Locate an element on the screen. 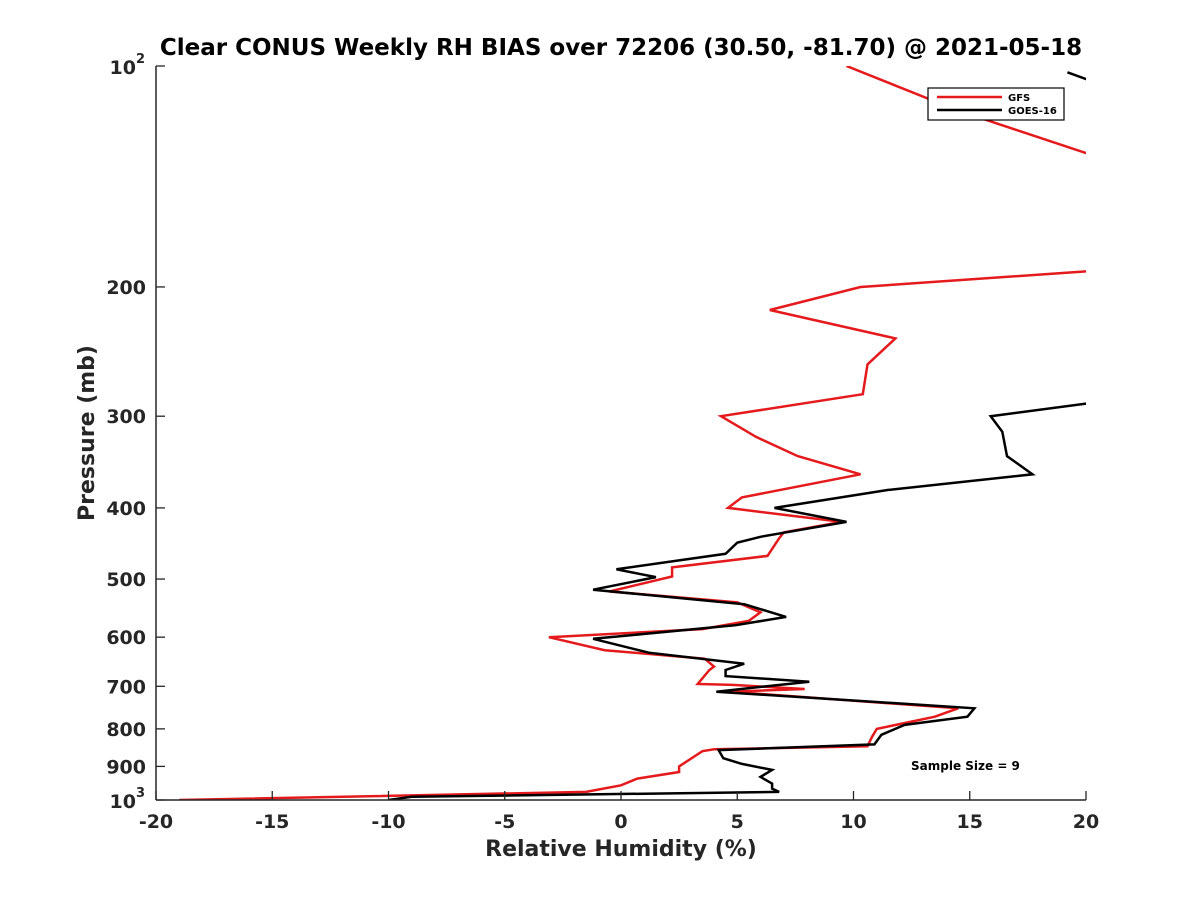 Image resolution: width=1200 pixels, height=900 pixels. y-tick-label: 500 is located at coordinates (126, 580).